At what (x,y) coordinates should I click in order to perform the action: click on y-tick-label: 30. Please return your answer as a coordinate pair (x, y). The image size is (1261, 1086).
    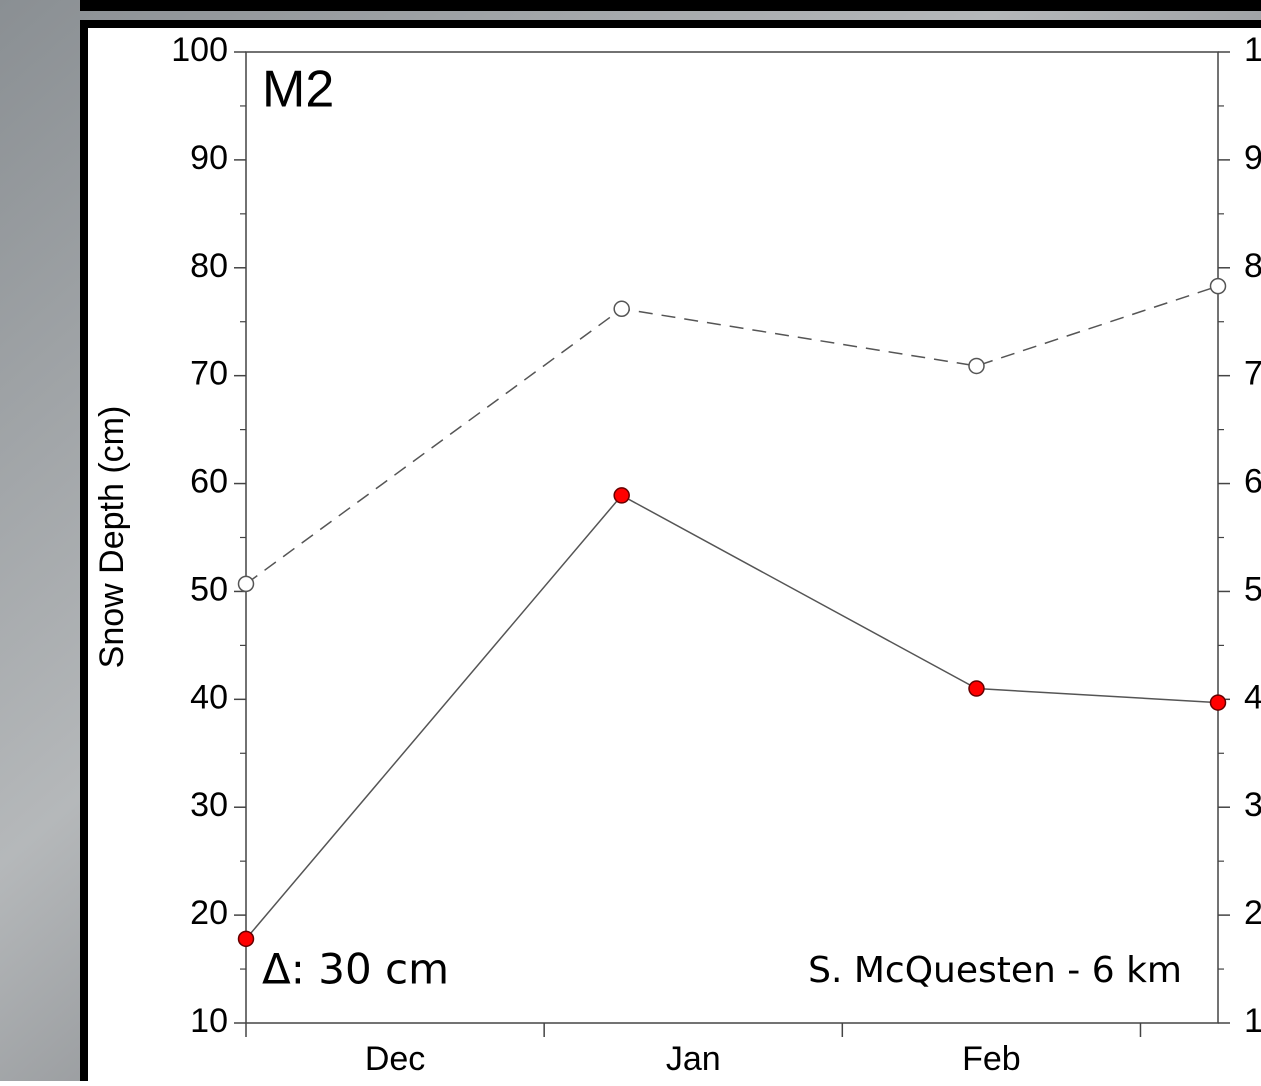
    Looking at the image, I should click on (209, 805).